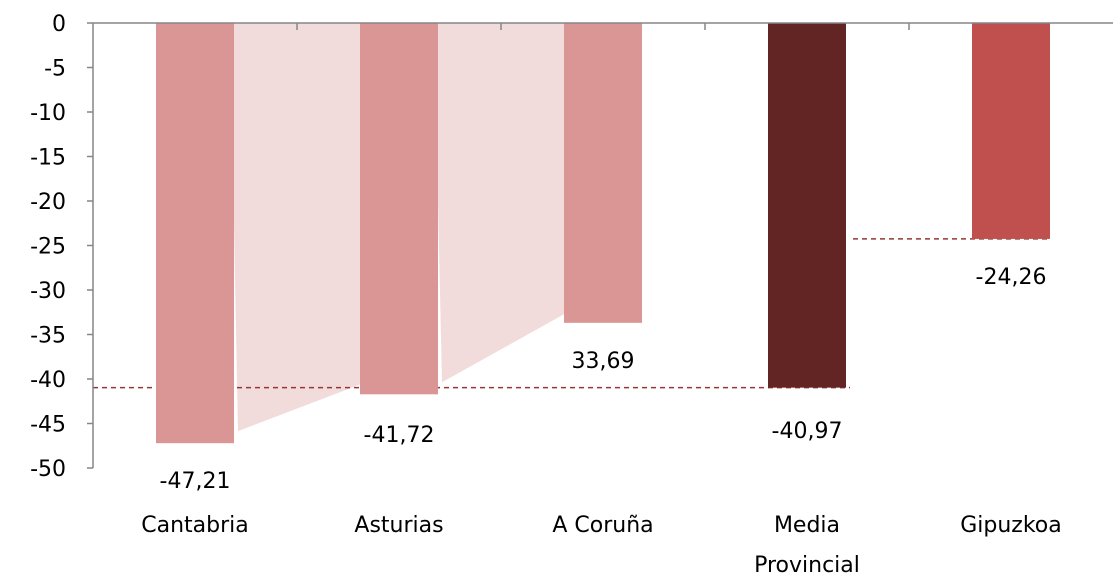 This screenshot has height=579, width=1113. I want to click on y-tick-label: -30, so click(48, 291).